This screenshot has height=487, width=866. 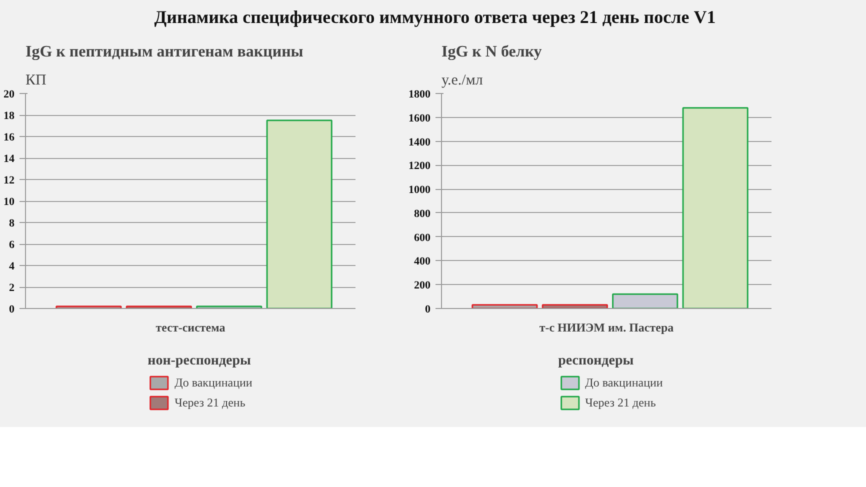 What do you see at coordinates (419, 142) in the screenshot?
I see `y-tick-label: 1400` at bounding box center [419, 142].